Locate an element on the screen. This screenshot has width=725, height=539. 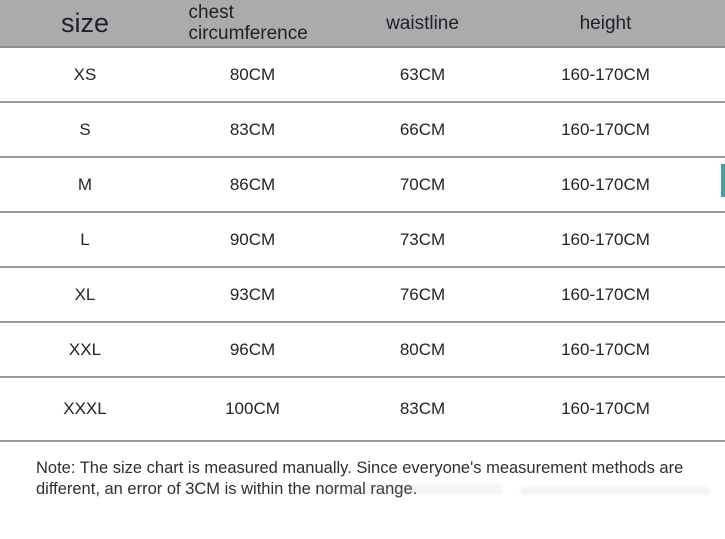
column-header-chest-circumference-label: chest circumference is located at coordinates (248, 23).